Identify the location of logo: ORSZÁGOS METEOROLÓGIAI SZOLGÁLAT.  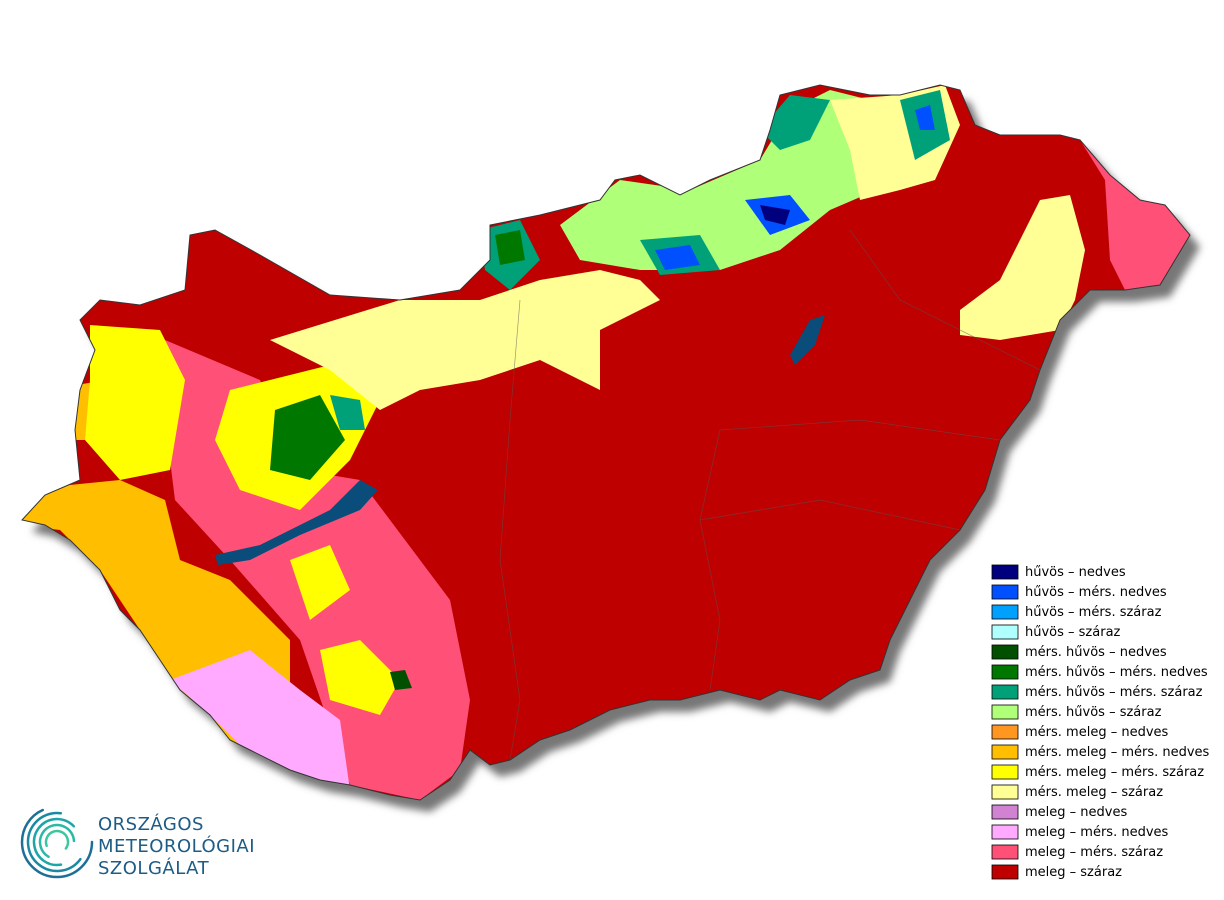
(137, 842).